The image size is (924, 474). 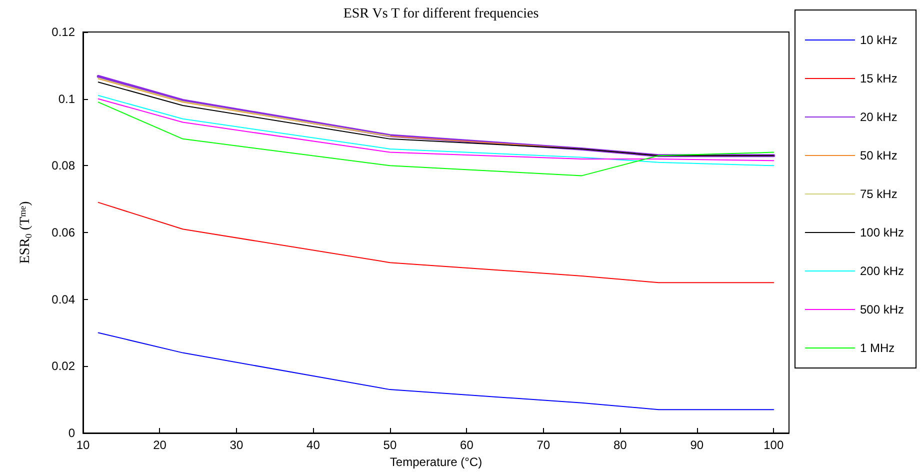 What do you see at coordinates (64, 32) in the screenshot?
I see `y-tick-label: 0.12` at bounding box center [64, 32].